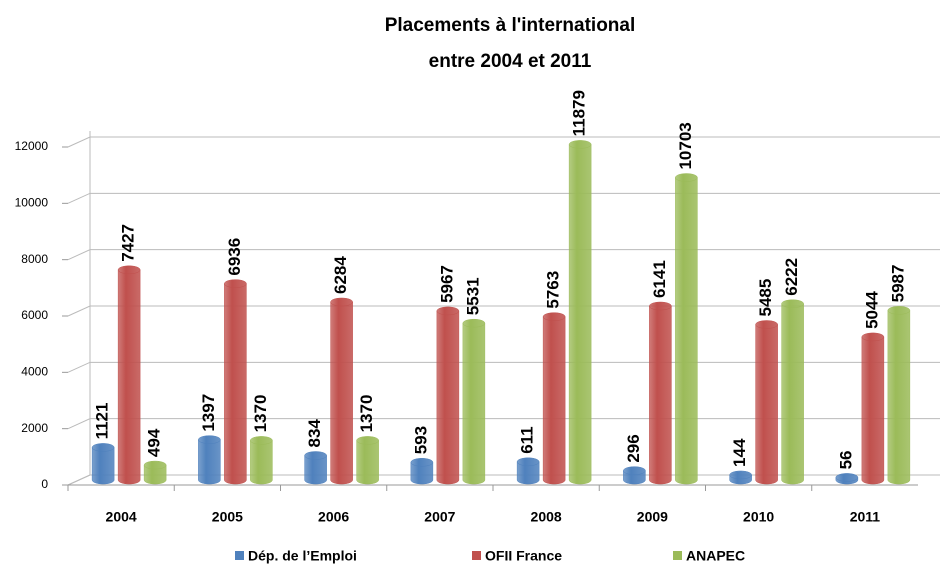  I want to click on x-tick-label: 2006, so click(333, 517).